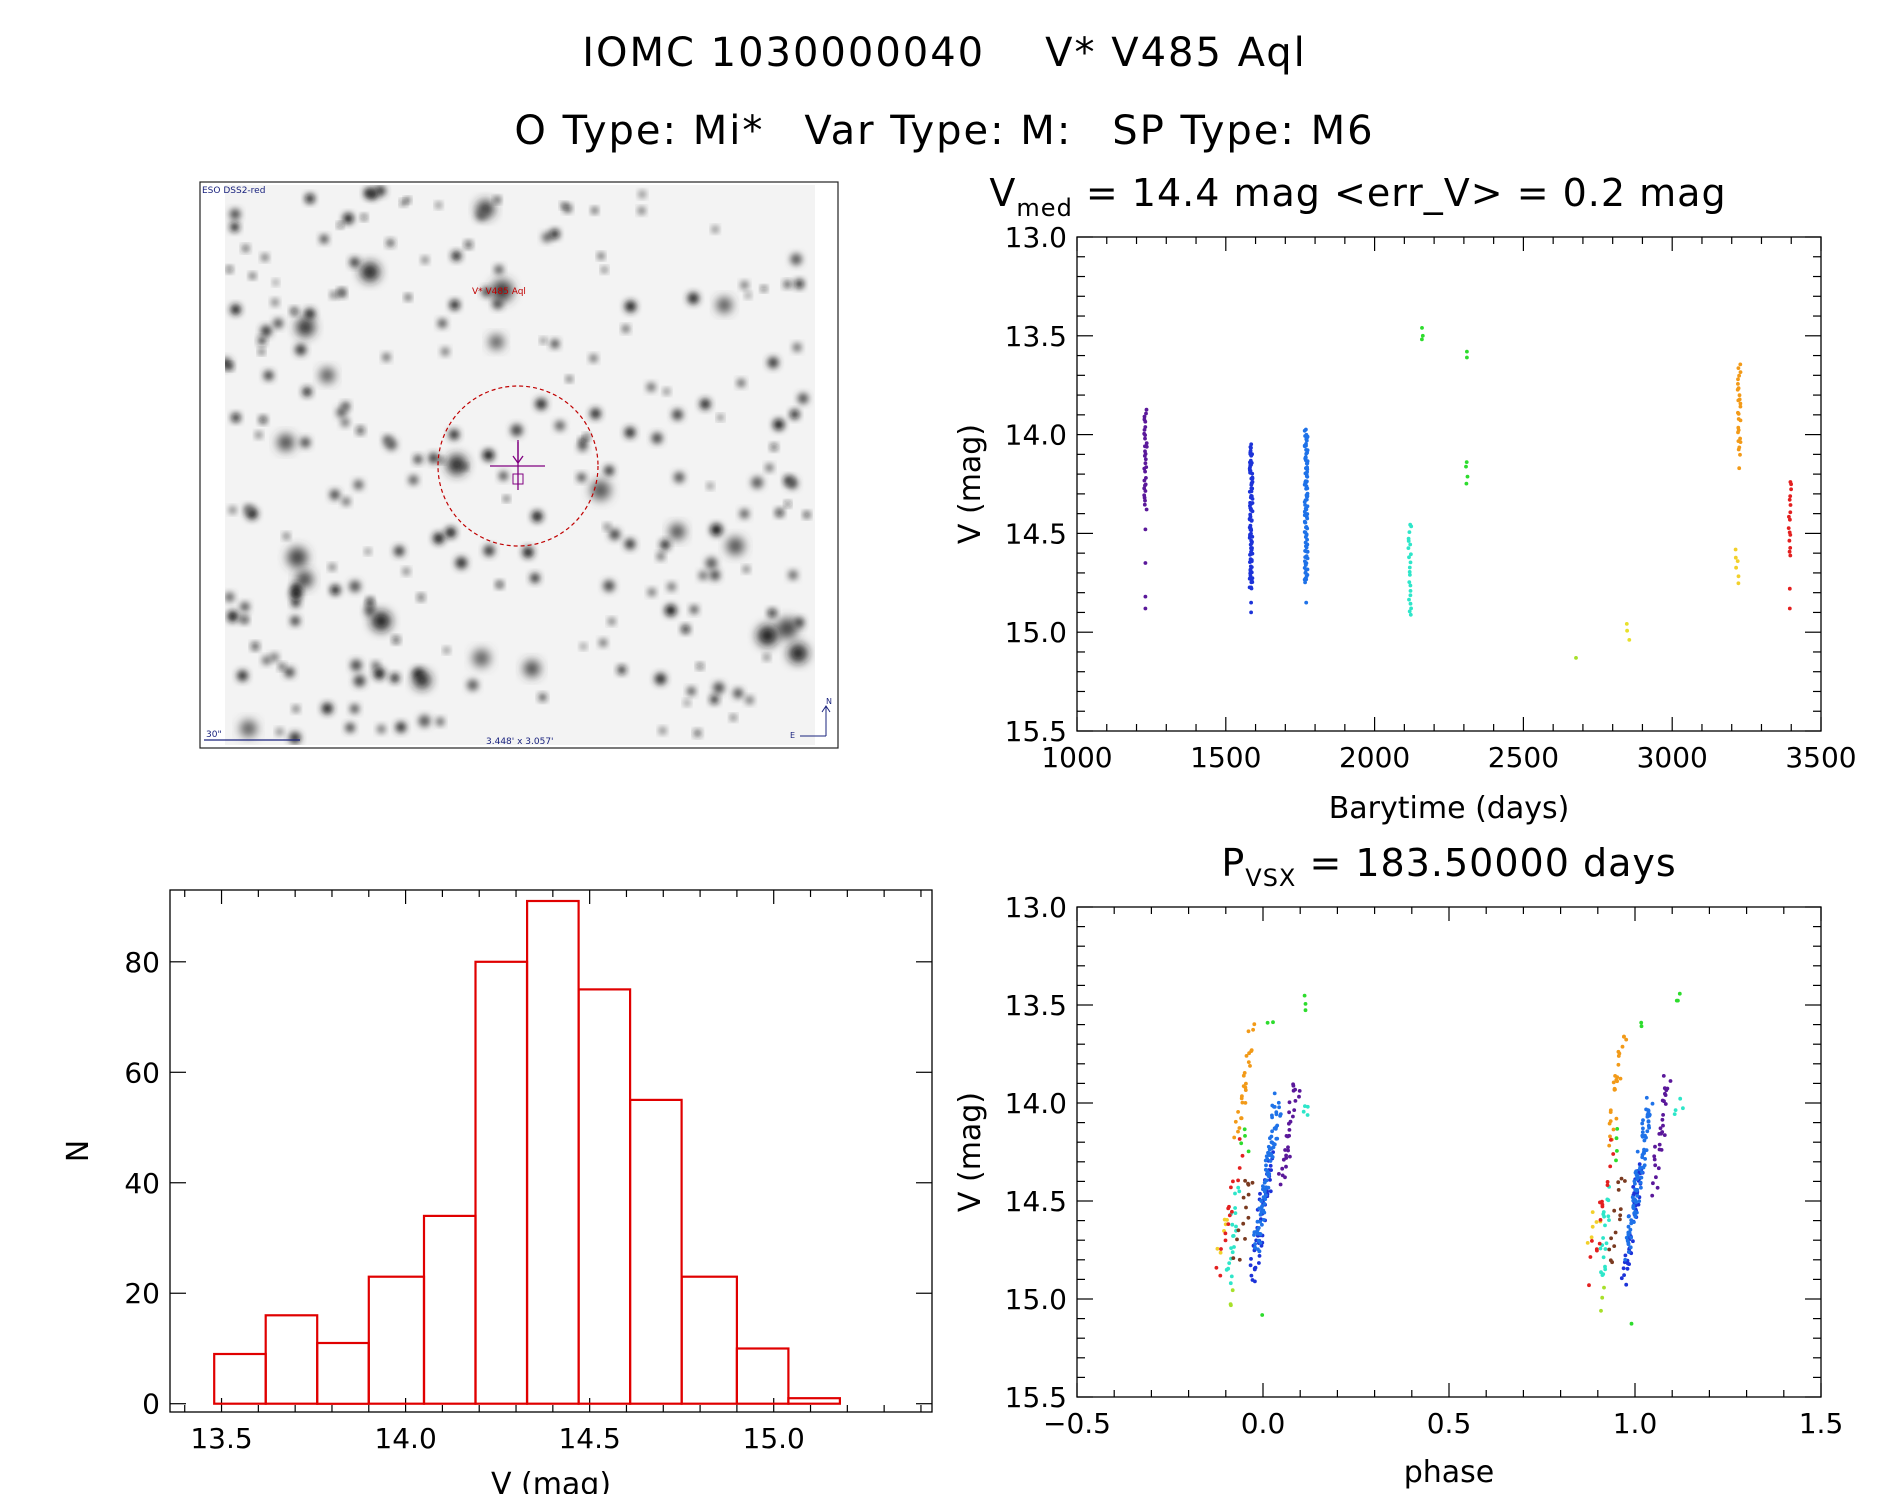 The image size is (1889, 1494). I want to click on finder-scale-label: 30", so click(214, 735).